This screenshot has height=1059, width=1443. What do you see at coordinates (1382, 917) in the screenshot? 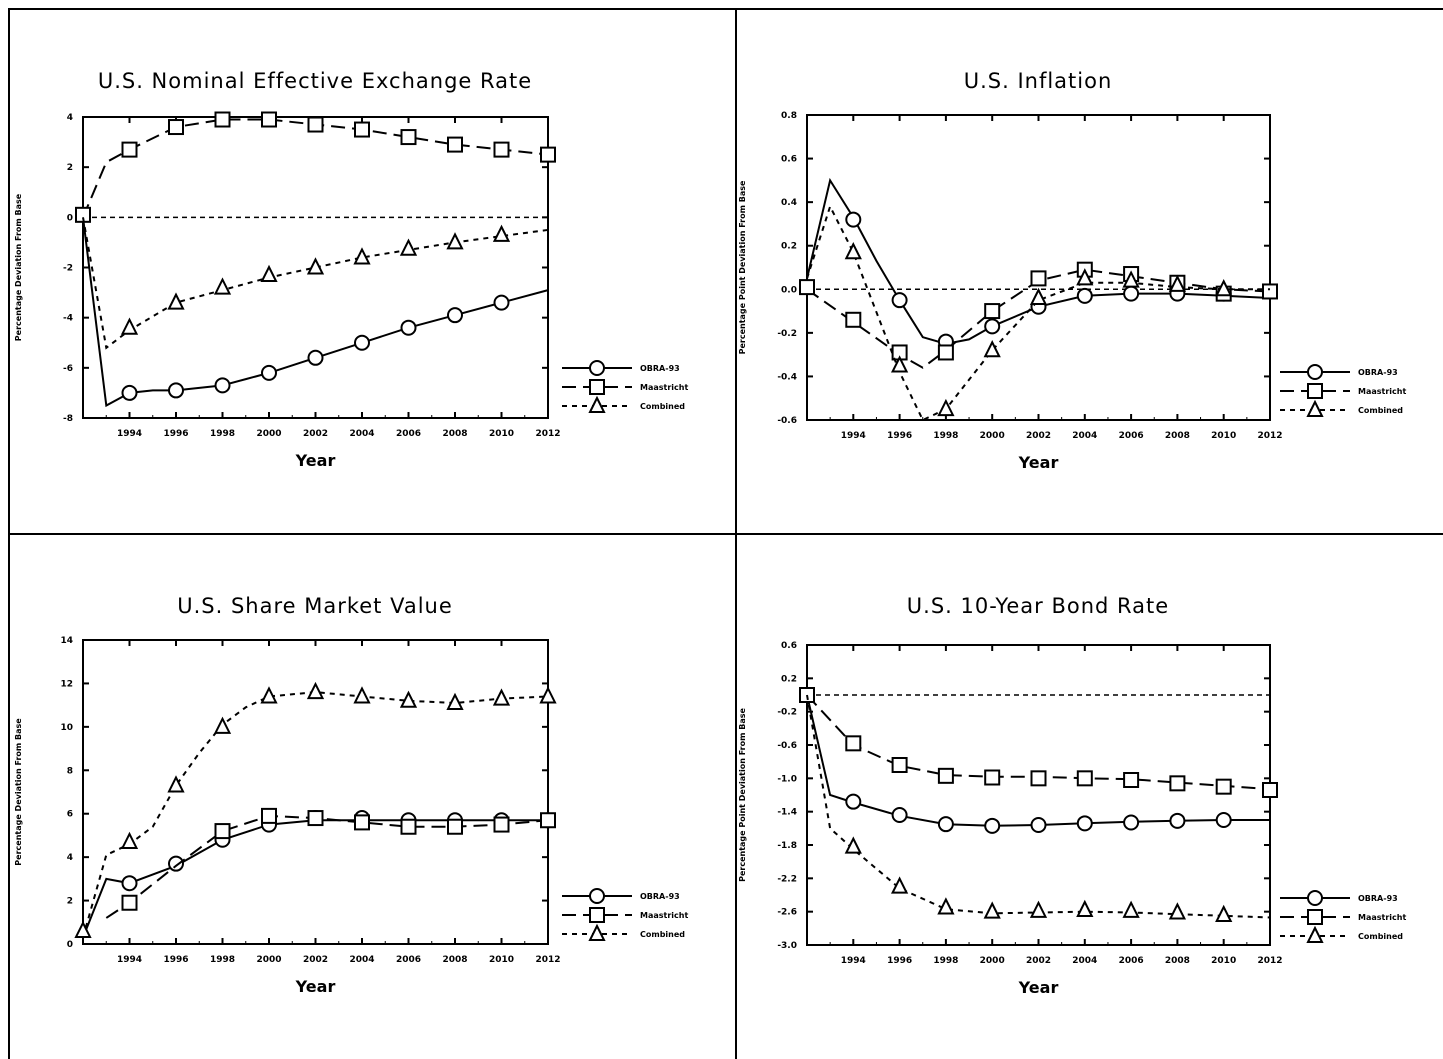
I see `legend-label: Maastricht` at bounding box center [1382, 917].